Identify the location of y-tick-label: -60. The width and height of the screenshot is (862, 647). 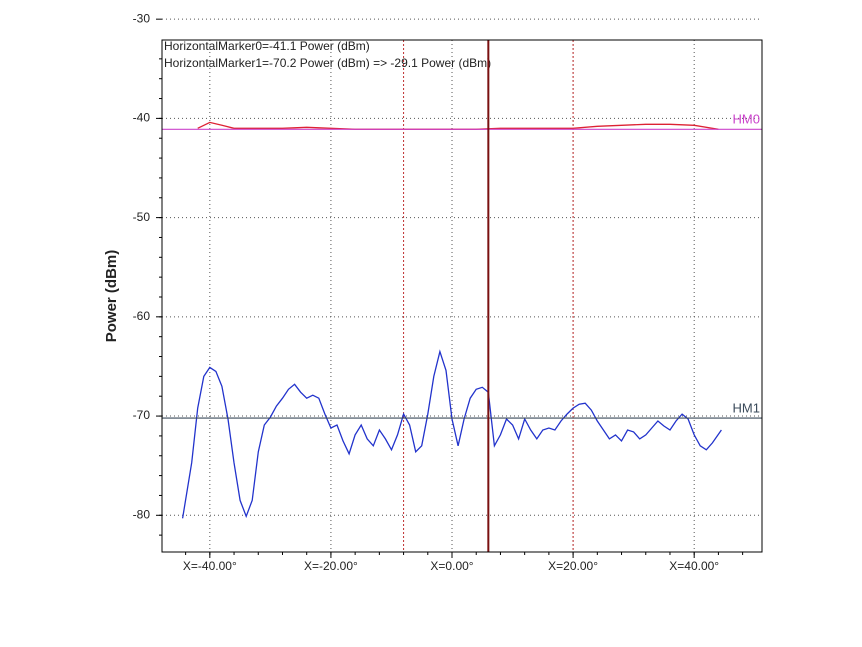
(142, 316).